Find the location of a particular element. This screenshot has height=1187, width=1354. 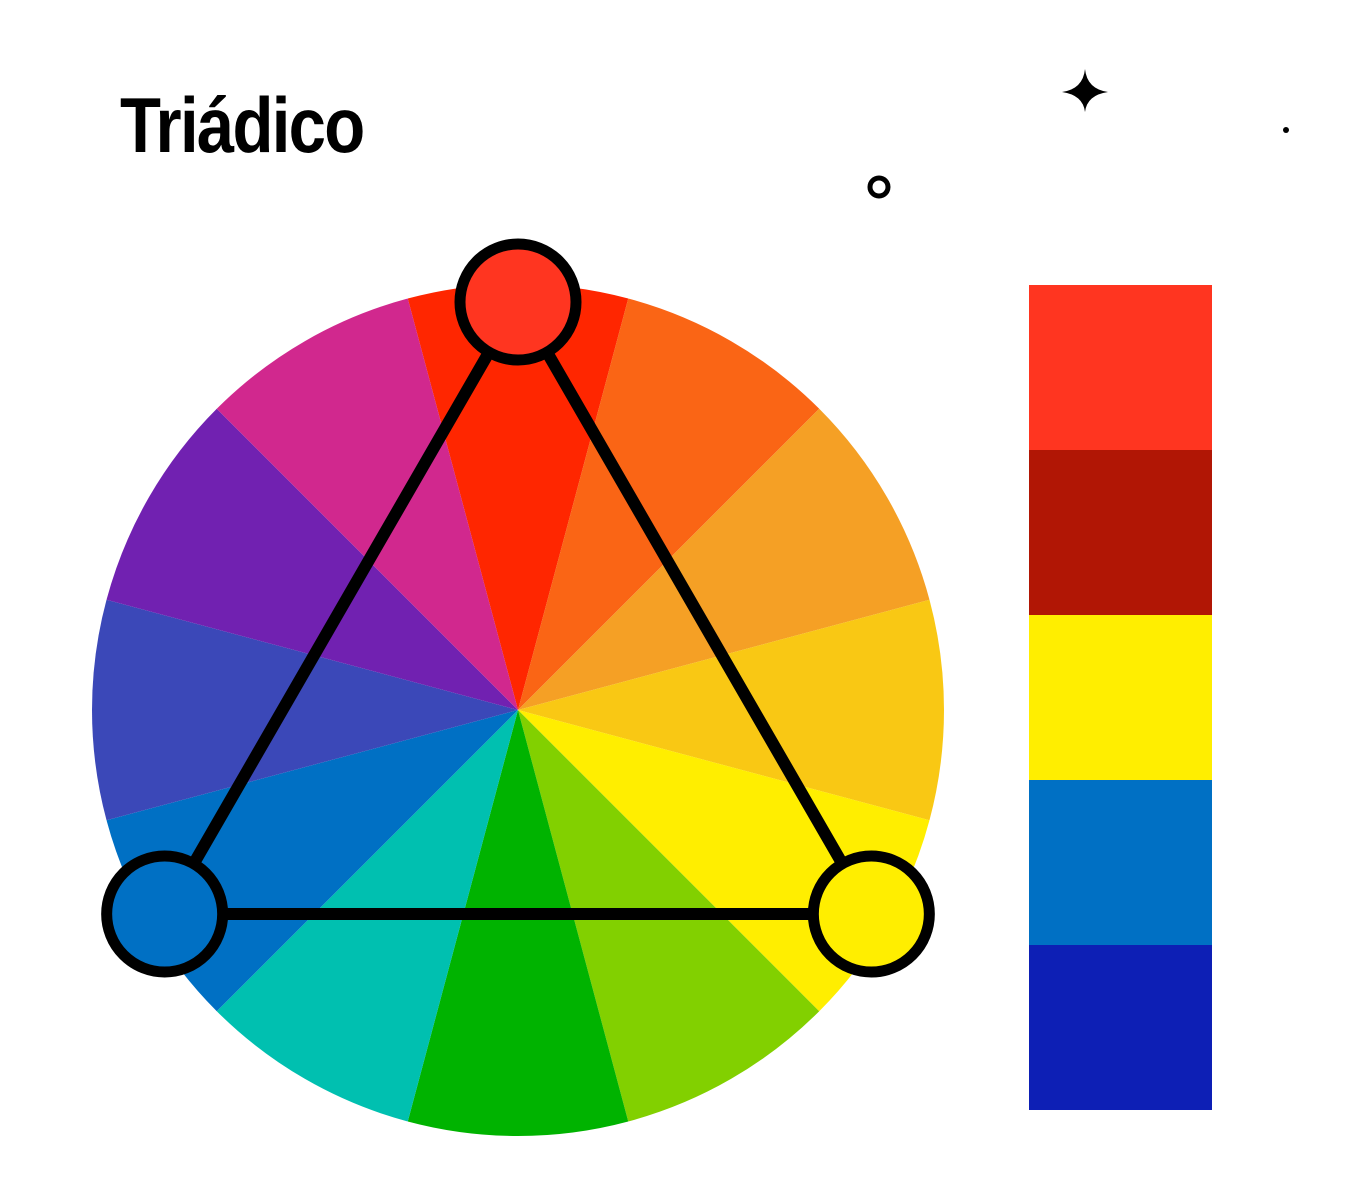

wheel-segment-orange is located at coordinates (724, 559).